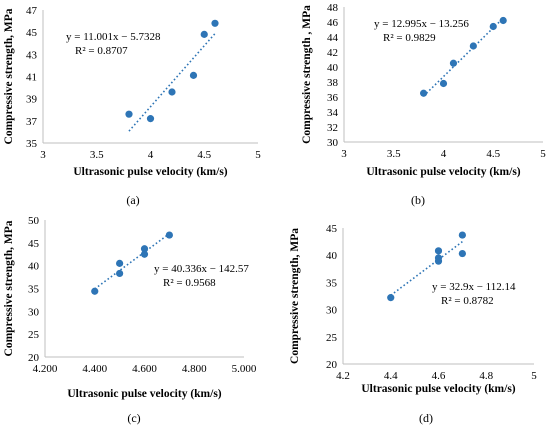 The image size is (550, 429). Describe the element at coordinates (133, 418) in the screenshot. I see `panel-caption: (c)` at that location.